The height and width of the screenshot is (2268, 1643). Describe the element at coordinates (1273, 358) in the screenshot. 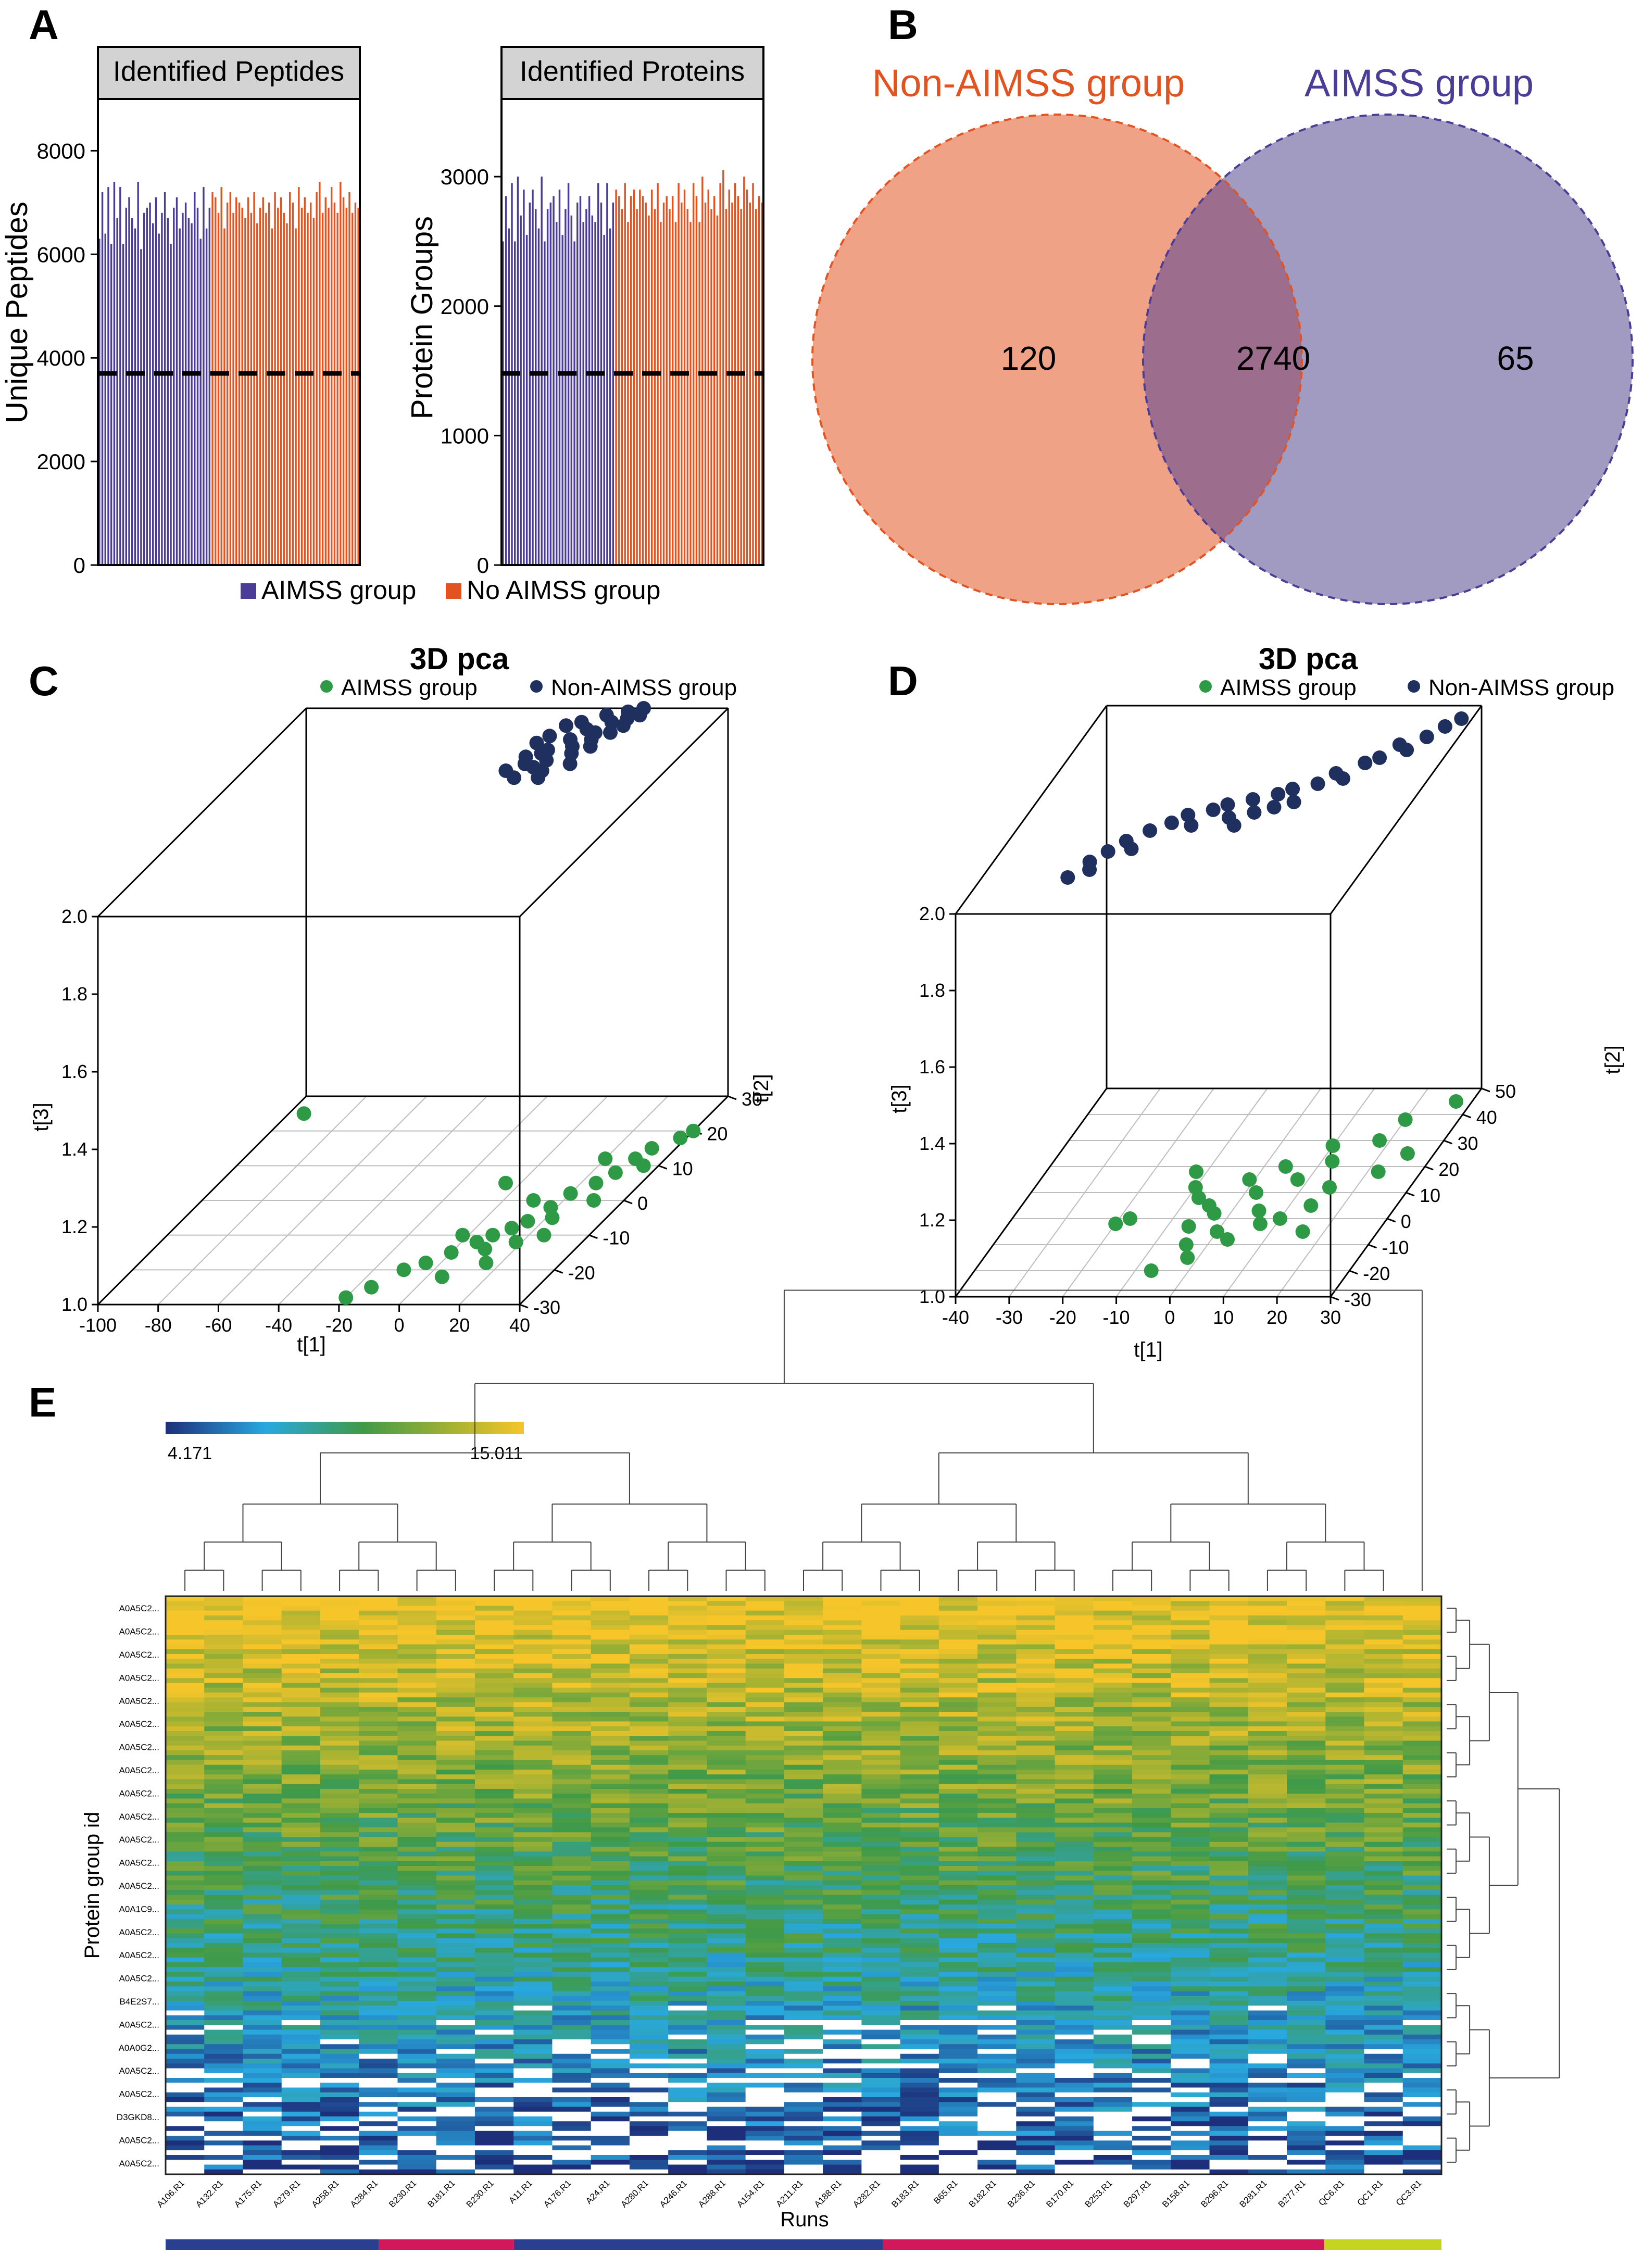

I see `venn-count-overlap: 2740` at that location.